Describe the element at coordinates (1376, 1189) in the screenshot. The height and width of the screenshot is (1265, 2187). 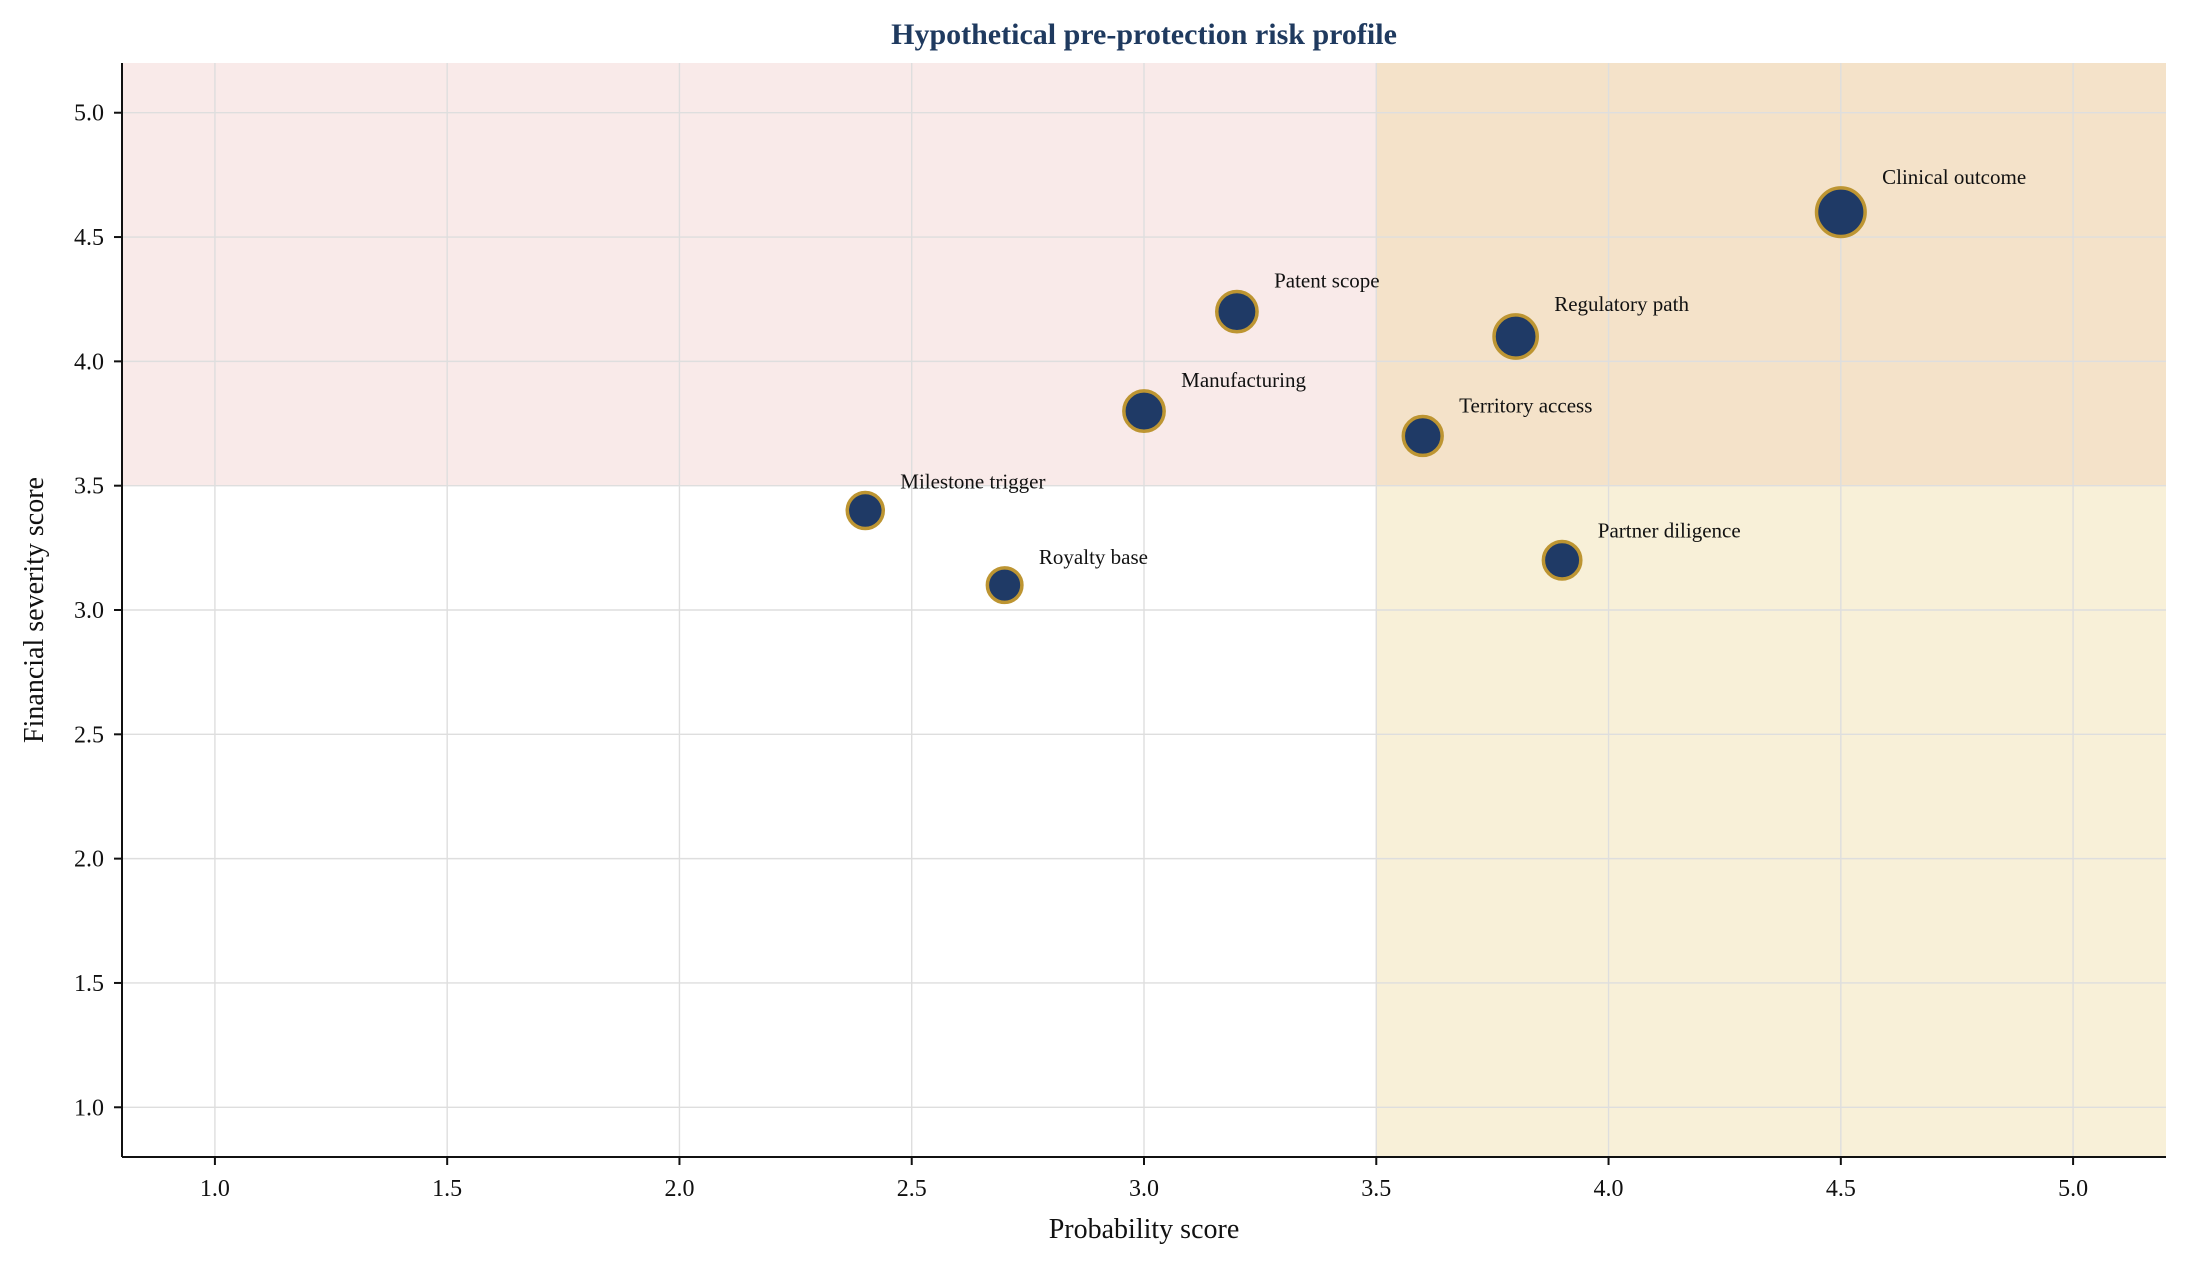
I see `x-tick-label: 3.5` at that location.